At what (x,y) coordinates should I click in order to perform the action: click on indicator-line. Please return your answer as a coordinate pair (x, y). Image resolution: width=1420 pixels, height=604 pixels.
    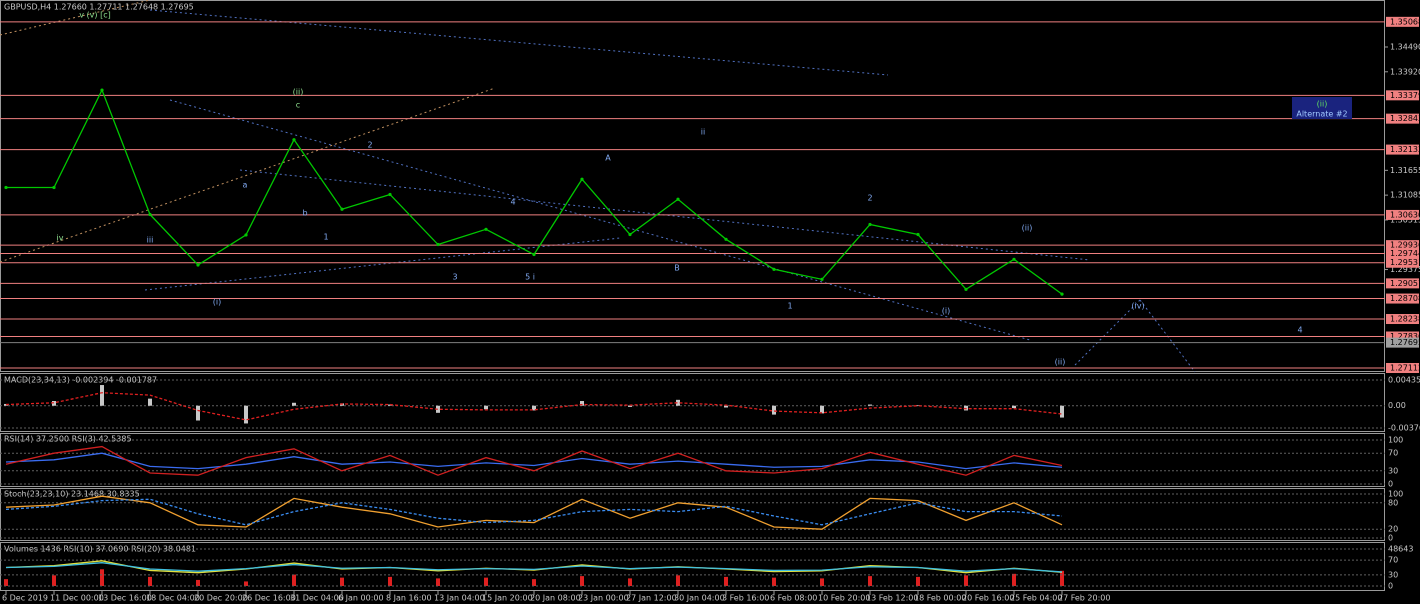
    Looking at the image, I should click on (534, 512).